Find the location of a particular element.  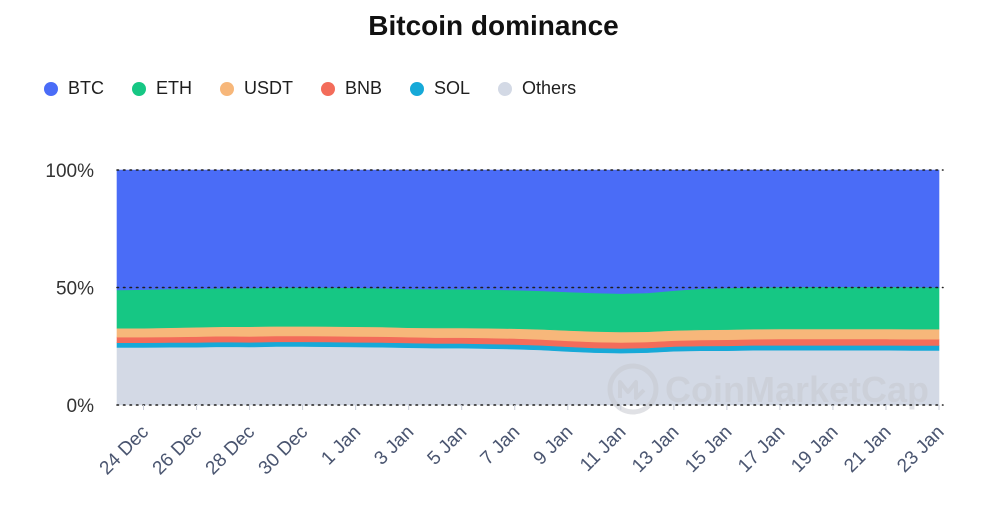

watermark-text: CoinMarketCap is located at coordinates (797, 389).